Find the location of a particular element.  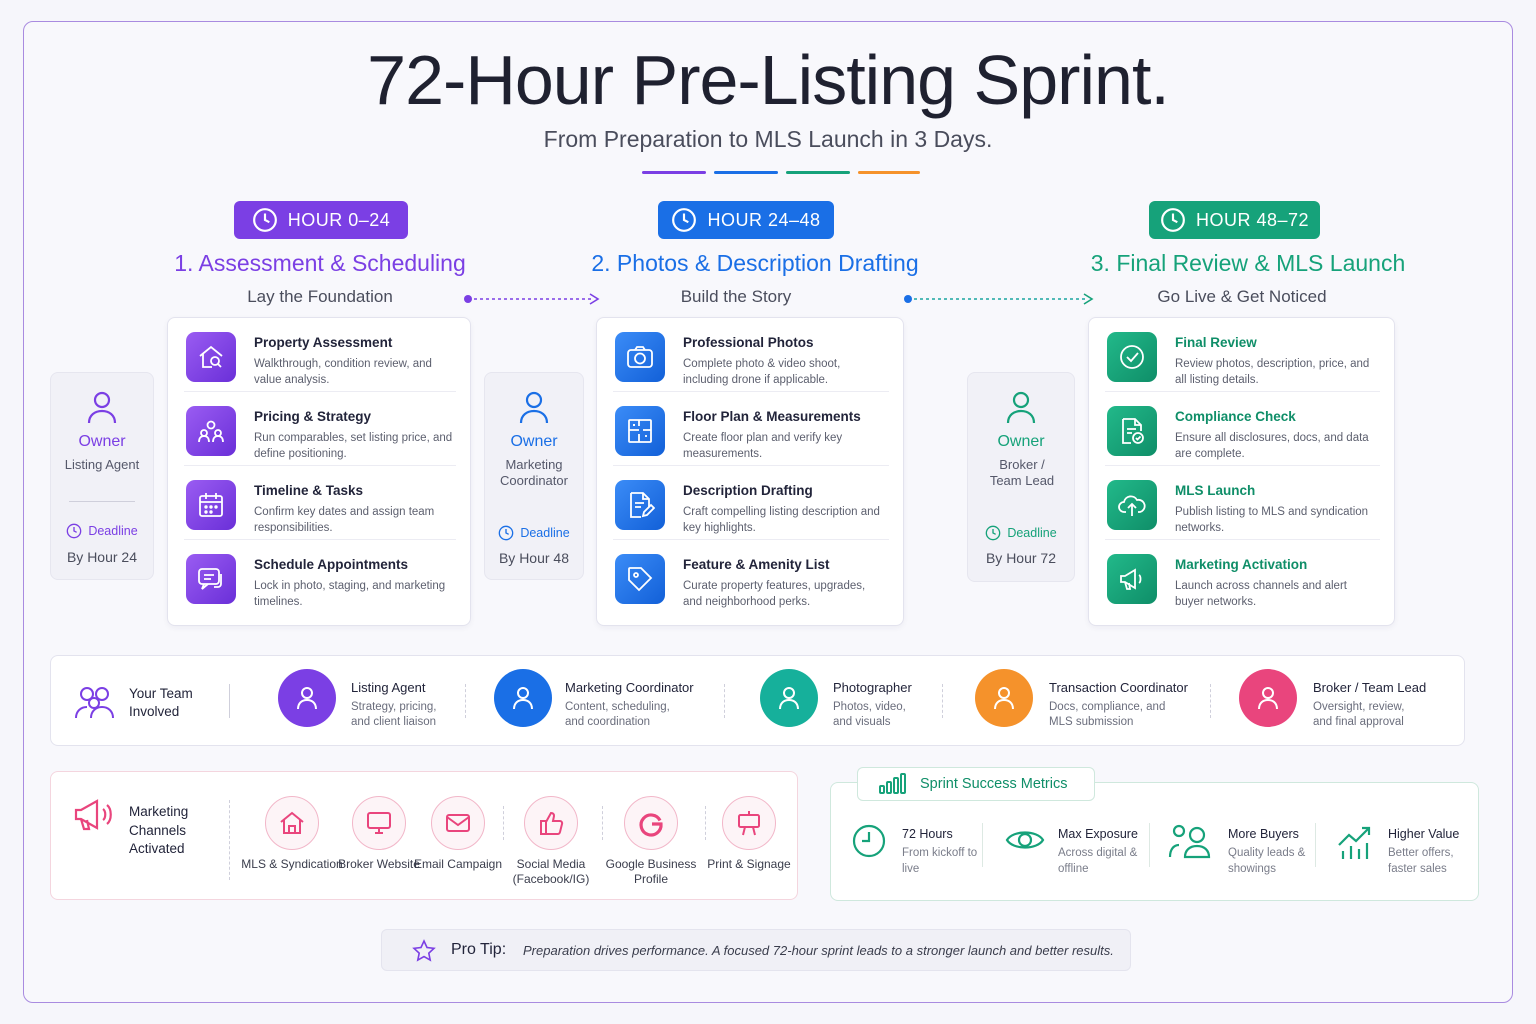

broker-avatar is located at coordinates (1268, 698).